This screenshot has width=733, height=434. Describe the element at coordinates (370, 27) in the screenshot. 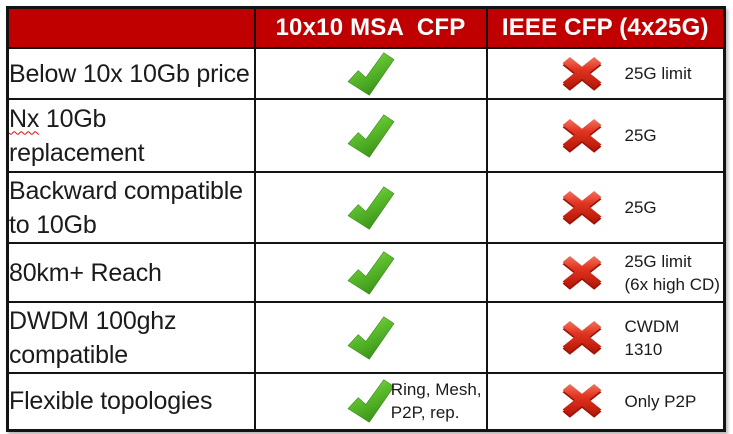

I see `header-cell-msa: 10x10 MSA CFP` at that location.